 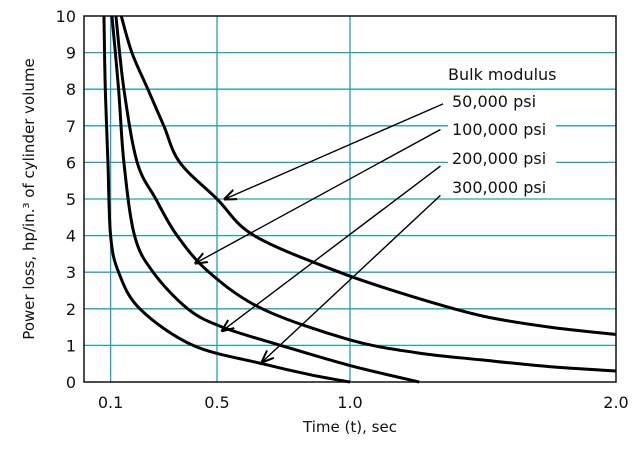 What do you see at coordinates (66, 16) in the screenshot?
I see `y-tick-label: 10` at bounding box center [66, 16].